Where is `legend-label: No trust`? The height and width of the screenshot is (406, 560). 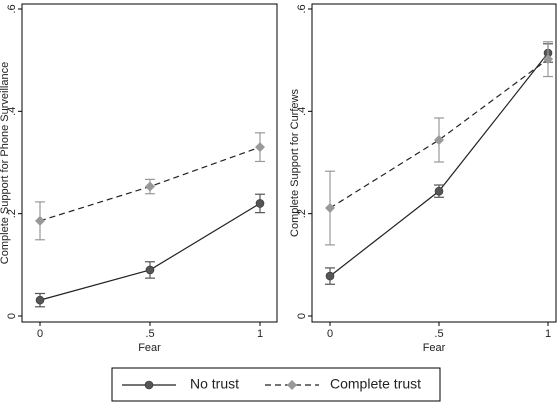 legend-label: No trust is located at coordinates (214, 384).